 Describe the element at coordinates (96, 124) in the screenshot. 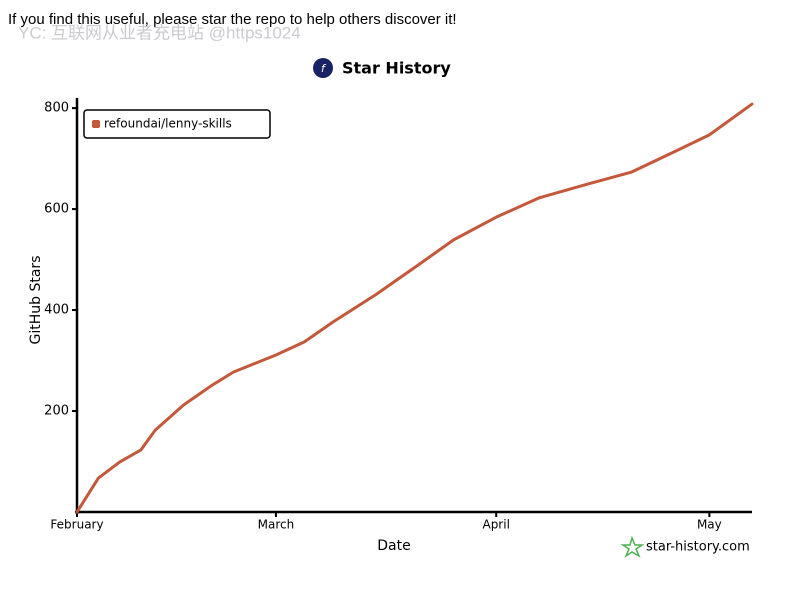

I see `legend-swatch` at that location.